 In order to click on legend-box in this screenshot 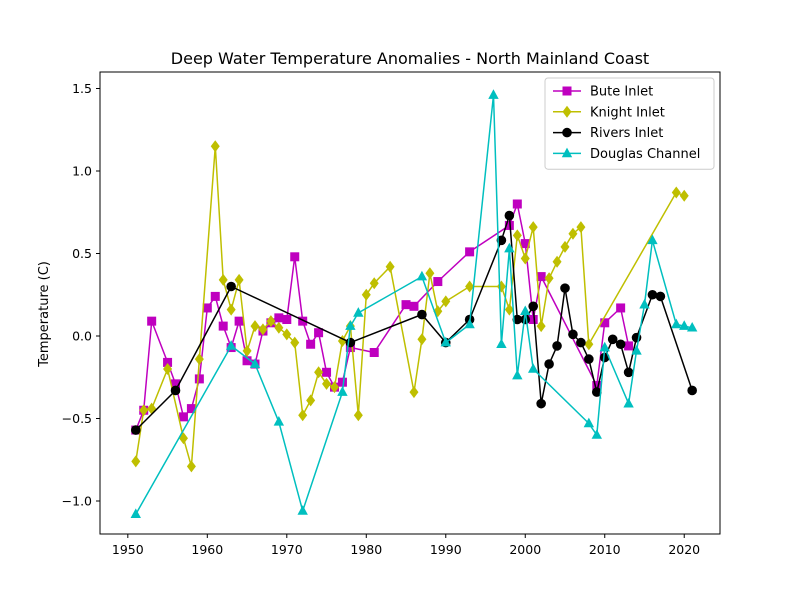, I will do `click(629, 123)`.